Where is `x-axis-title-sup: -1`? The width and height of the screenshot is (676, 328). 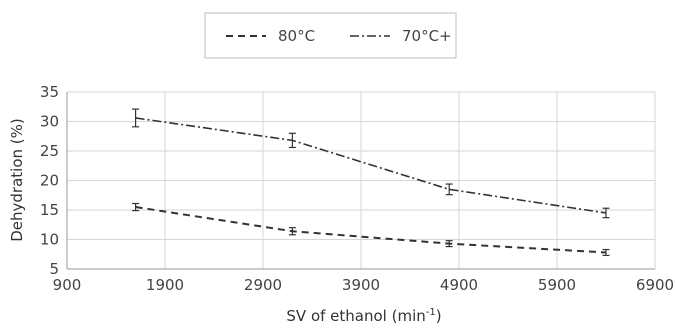
x-axis-title-sup: -1 is located at coordinates (431, 312).